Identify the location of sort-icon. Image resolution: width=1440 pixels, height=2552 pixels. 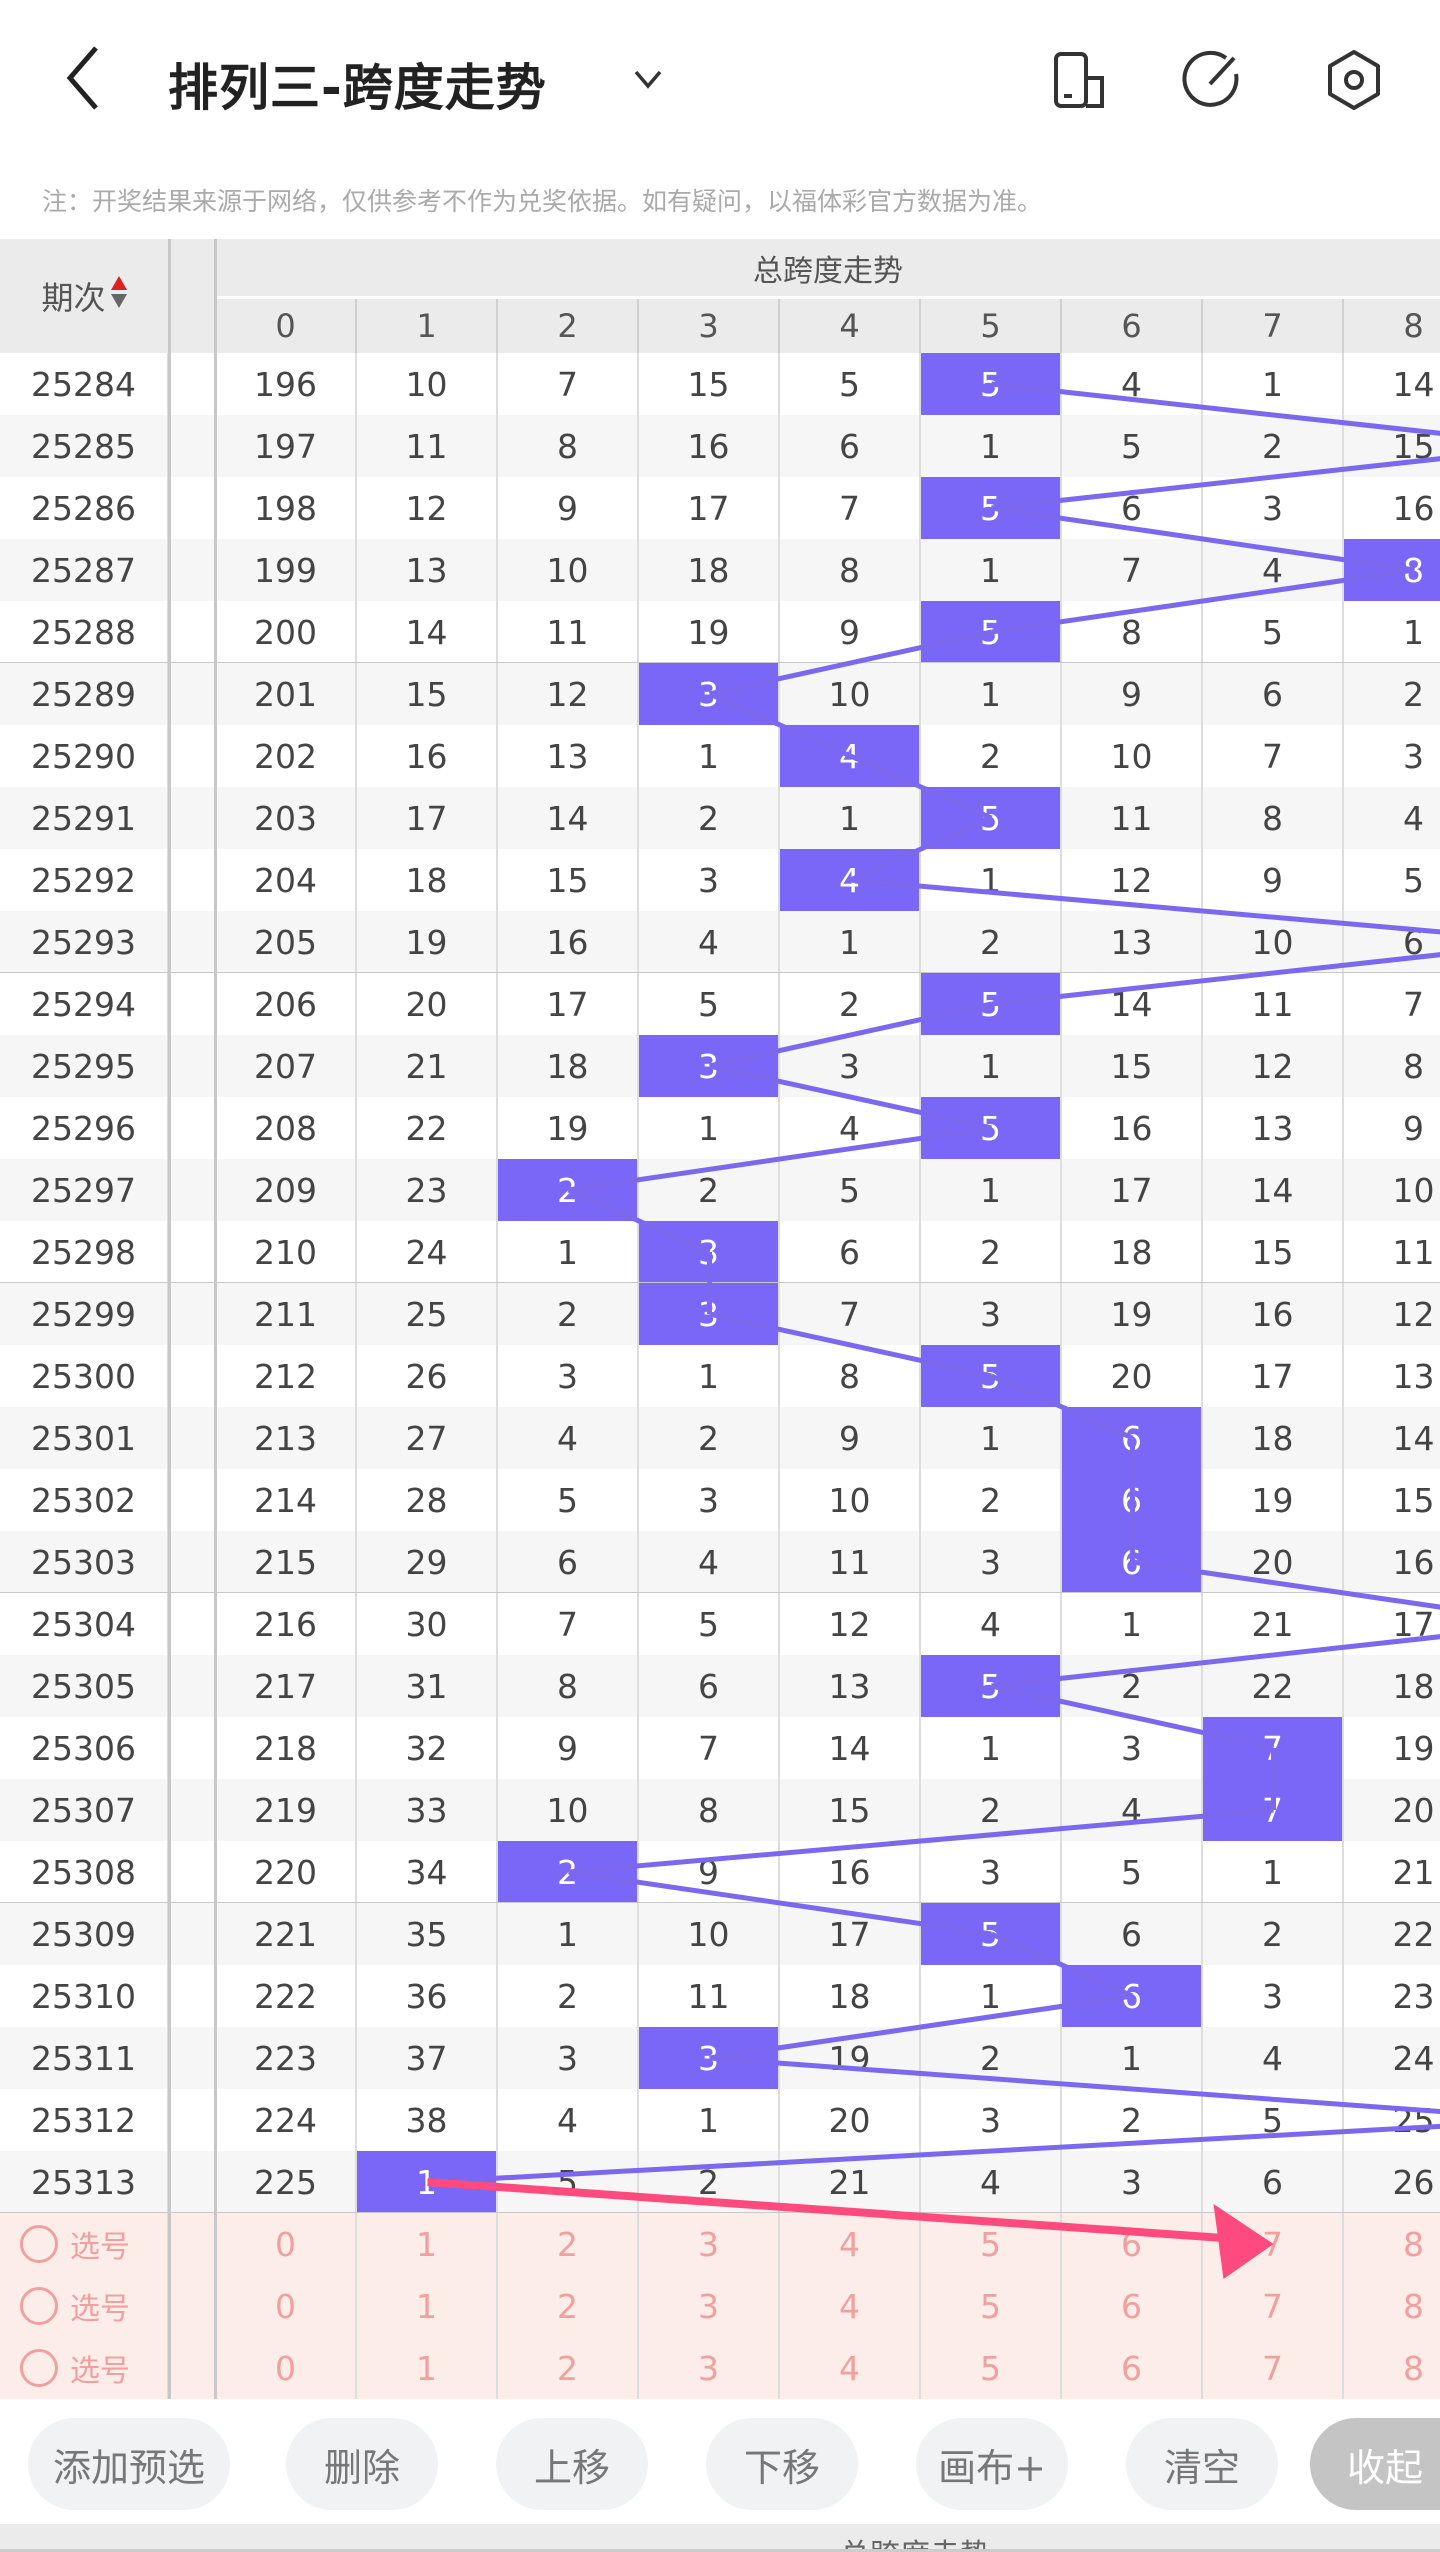
(119, 296).